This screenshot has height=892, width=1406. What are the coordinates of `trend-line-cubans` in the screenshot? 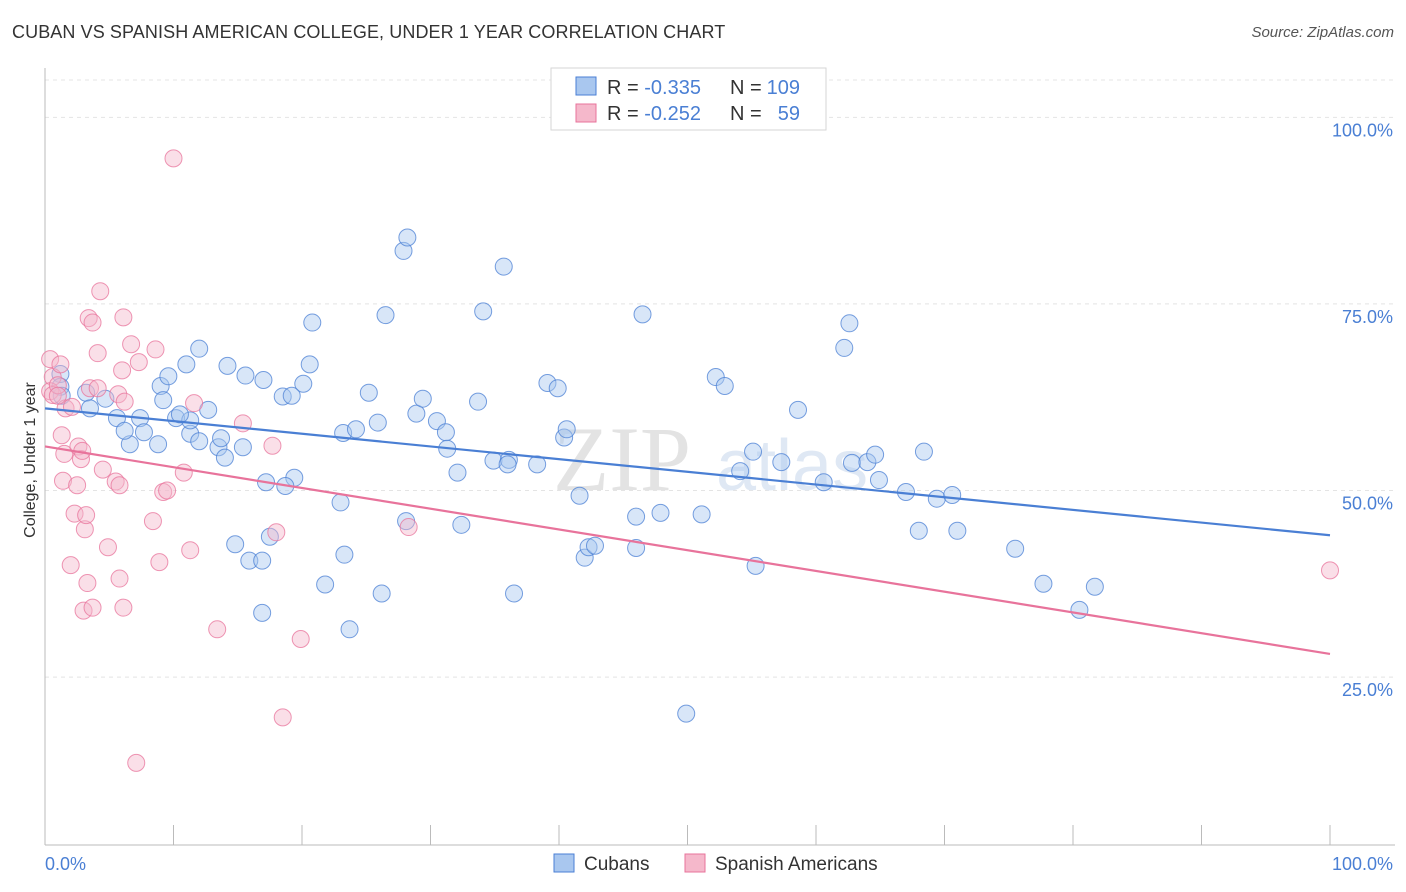 It's located at (687, 472).